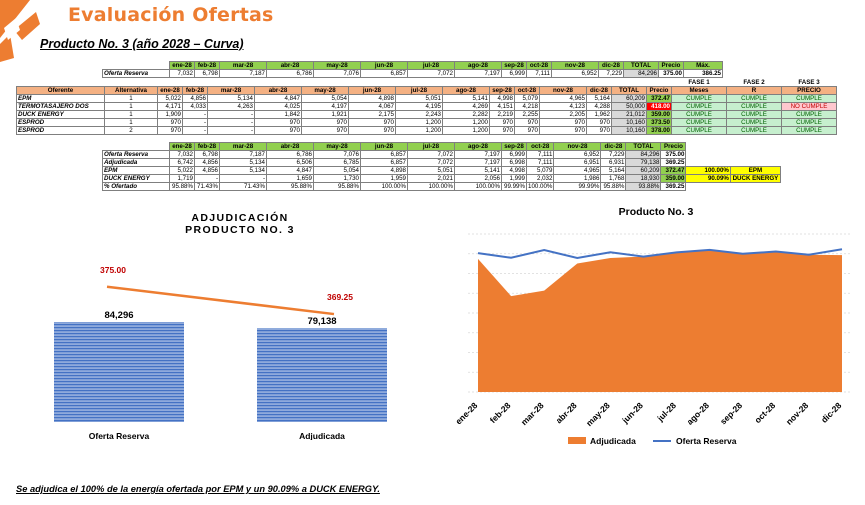 This screenshot has width=865, height=505. I want to click on left-chart-title: ADJUDICACIÓN PRODUCTO NO. 3, so click(240, 224).